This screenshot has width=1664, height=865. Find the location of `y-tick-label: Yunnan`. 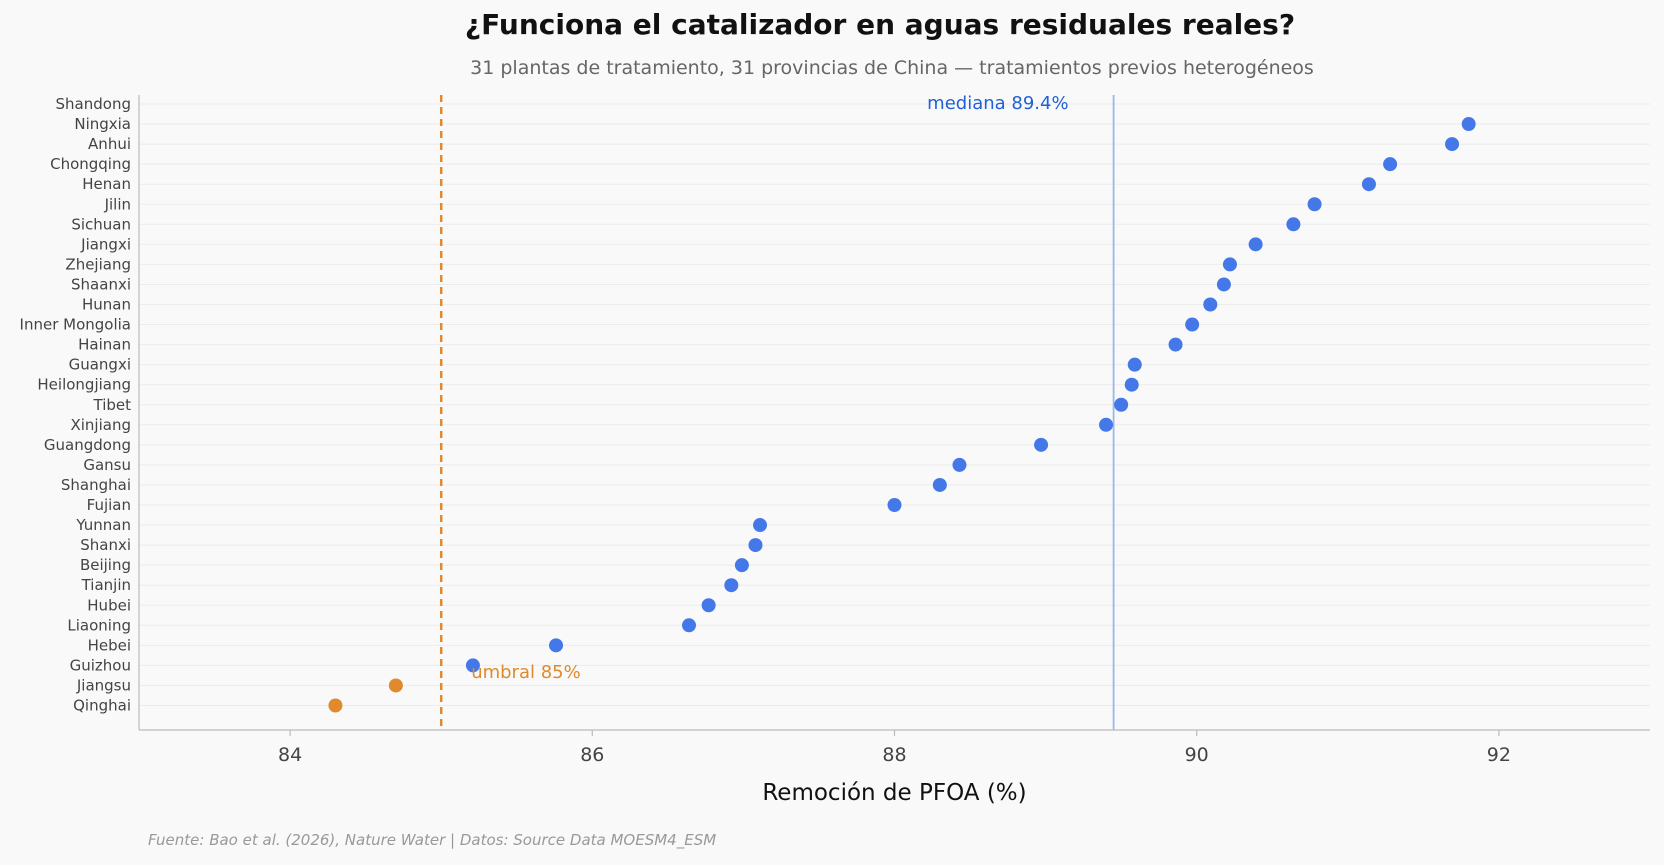

y-tick-label: Yunnan is located at coordinates (103, 525).